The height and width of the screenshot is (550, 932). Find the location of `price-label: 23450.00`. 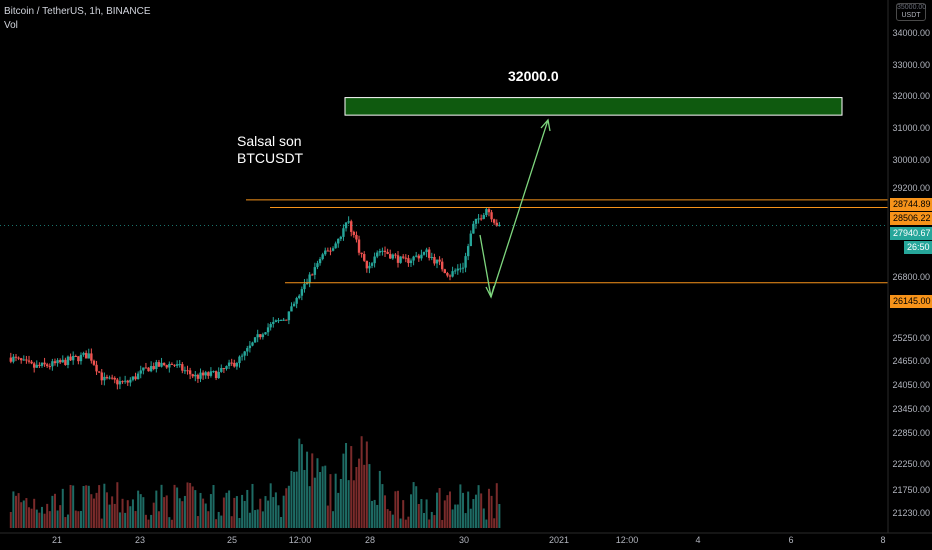

price-label: 23450.00 is located at coordinates (911, 409).